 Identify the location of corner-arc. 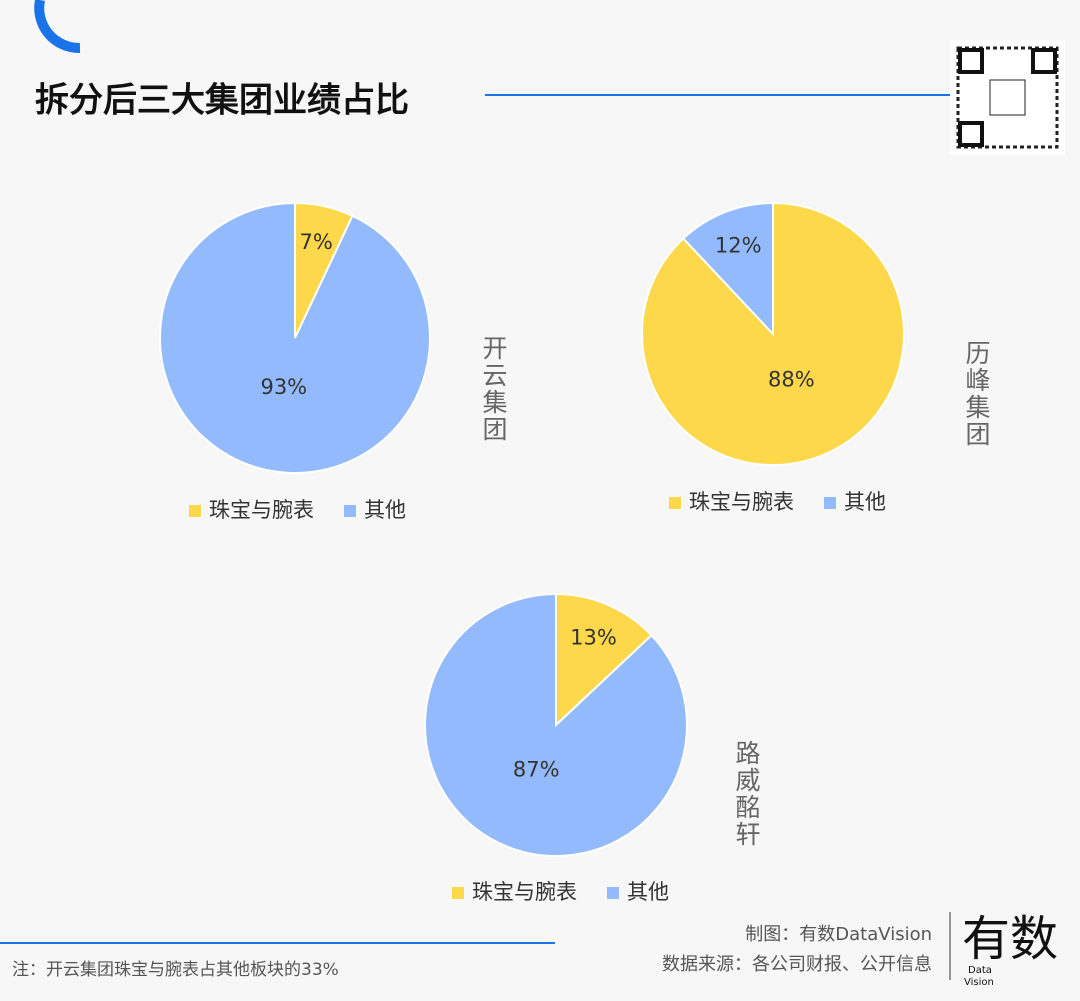
(57, 27).